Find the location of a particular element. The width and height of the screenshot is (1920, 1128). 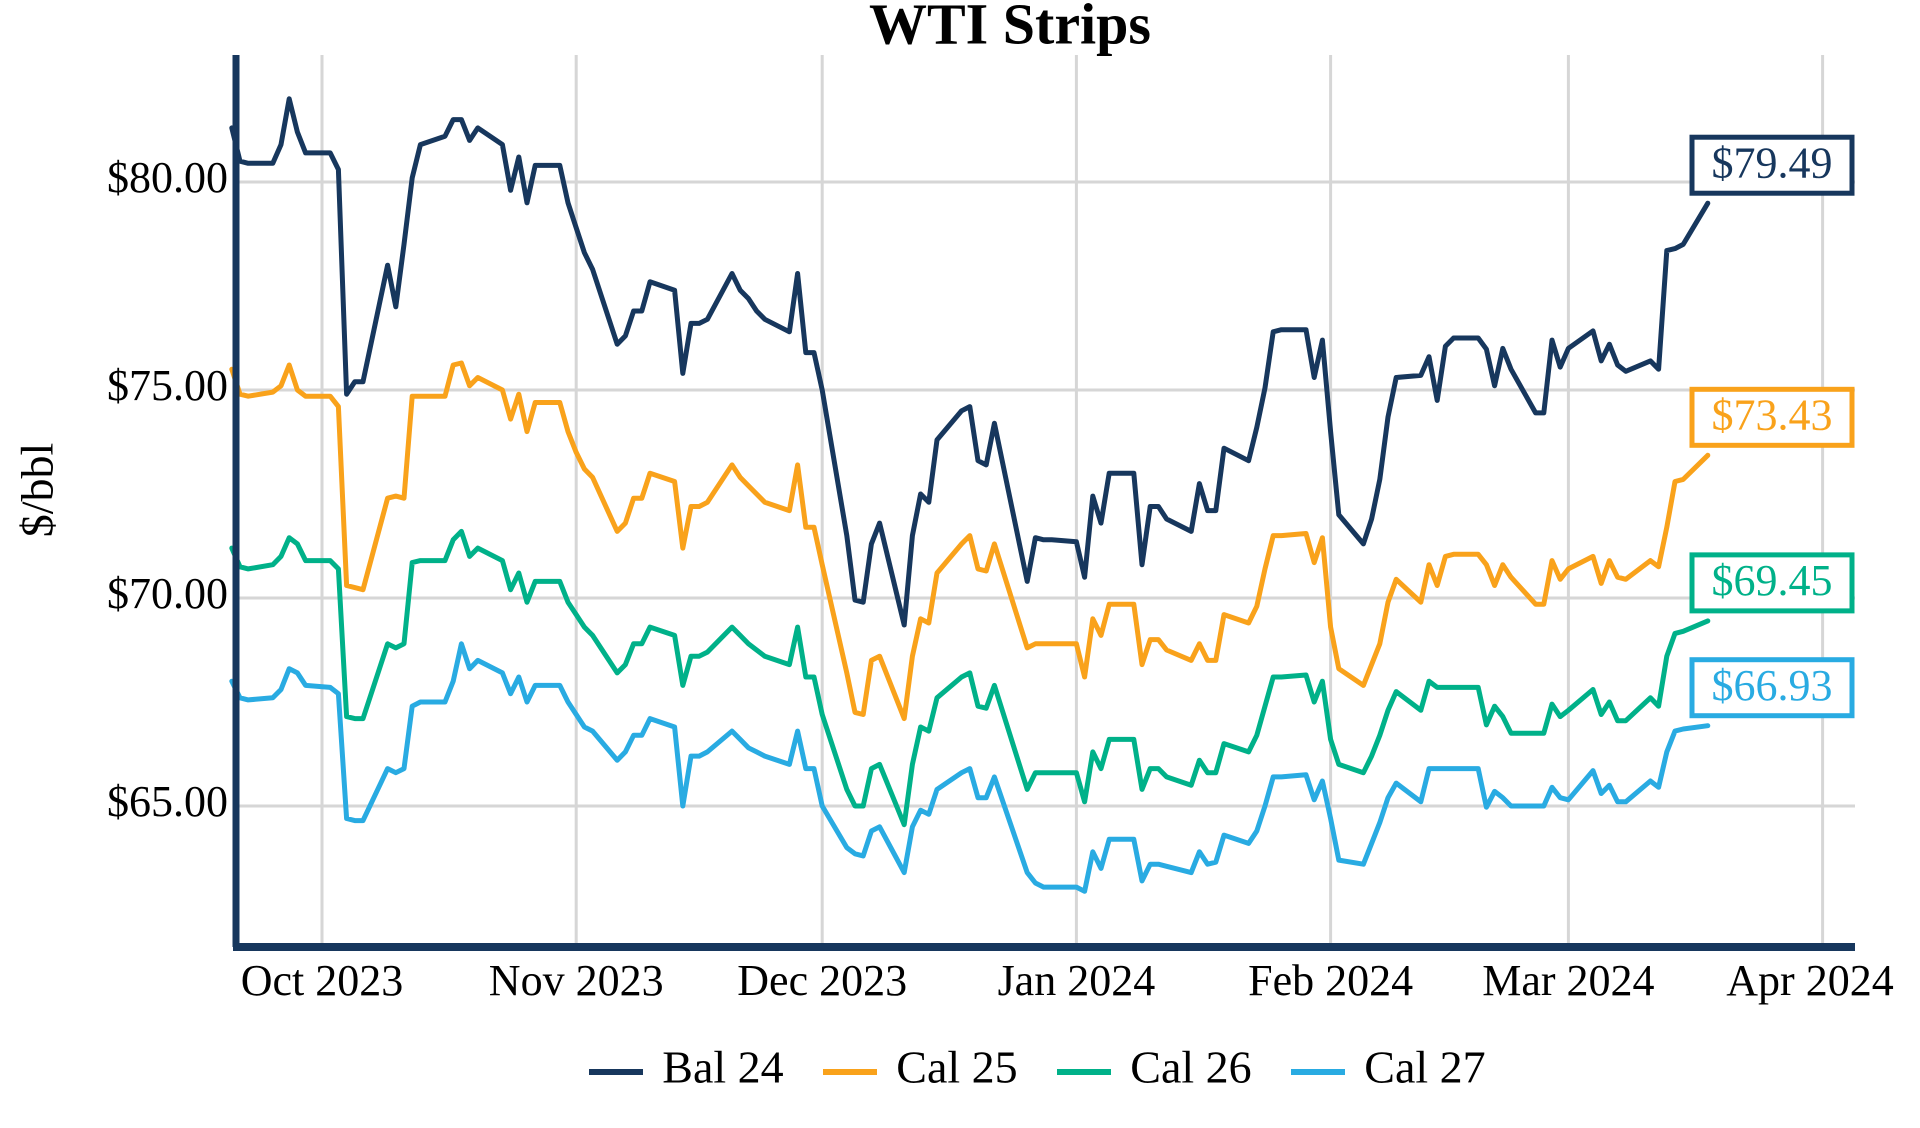

x-tick-label: Oct 2023 is located at coordinates (322, 980).